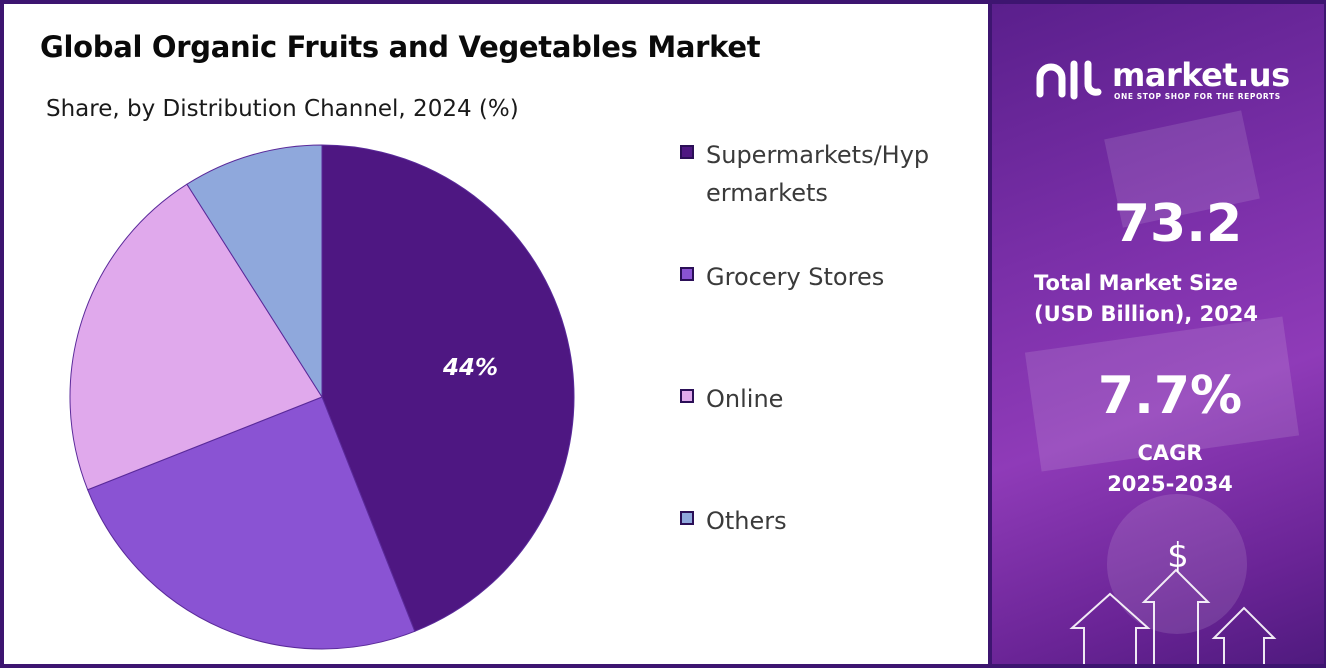 Image resolution: width=1326 pixels, height=668 pixels. I want to click on market-size-label-line1: Total Market Size, so click(1136, 283).